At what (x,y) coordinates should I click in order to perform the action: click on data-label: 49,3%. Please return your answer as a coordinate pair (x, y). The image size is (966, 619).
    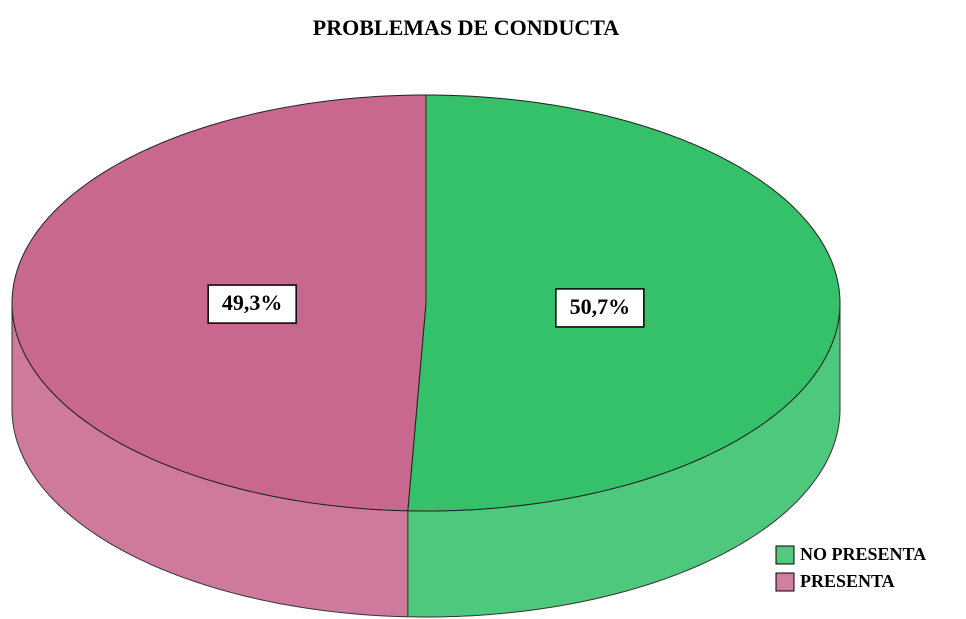
    Looking at the image, I should click on (252, 302).